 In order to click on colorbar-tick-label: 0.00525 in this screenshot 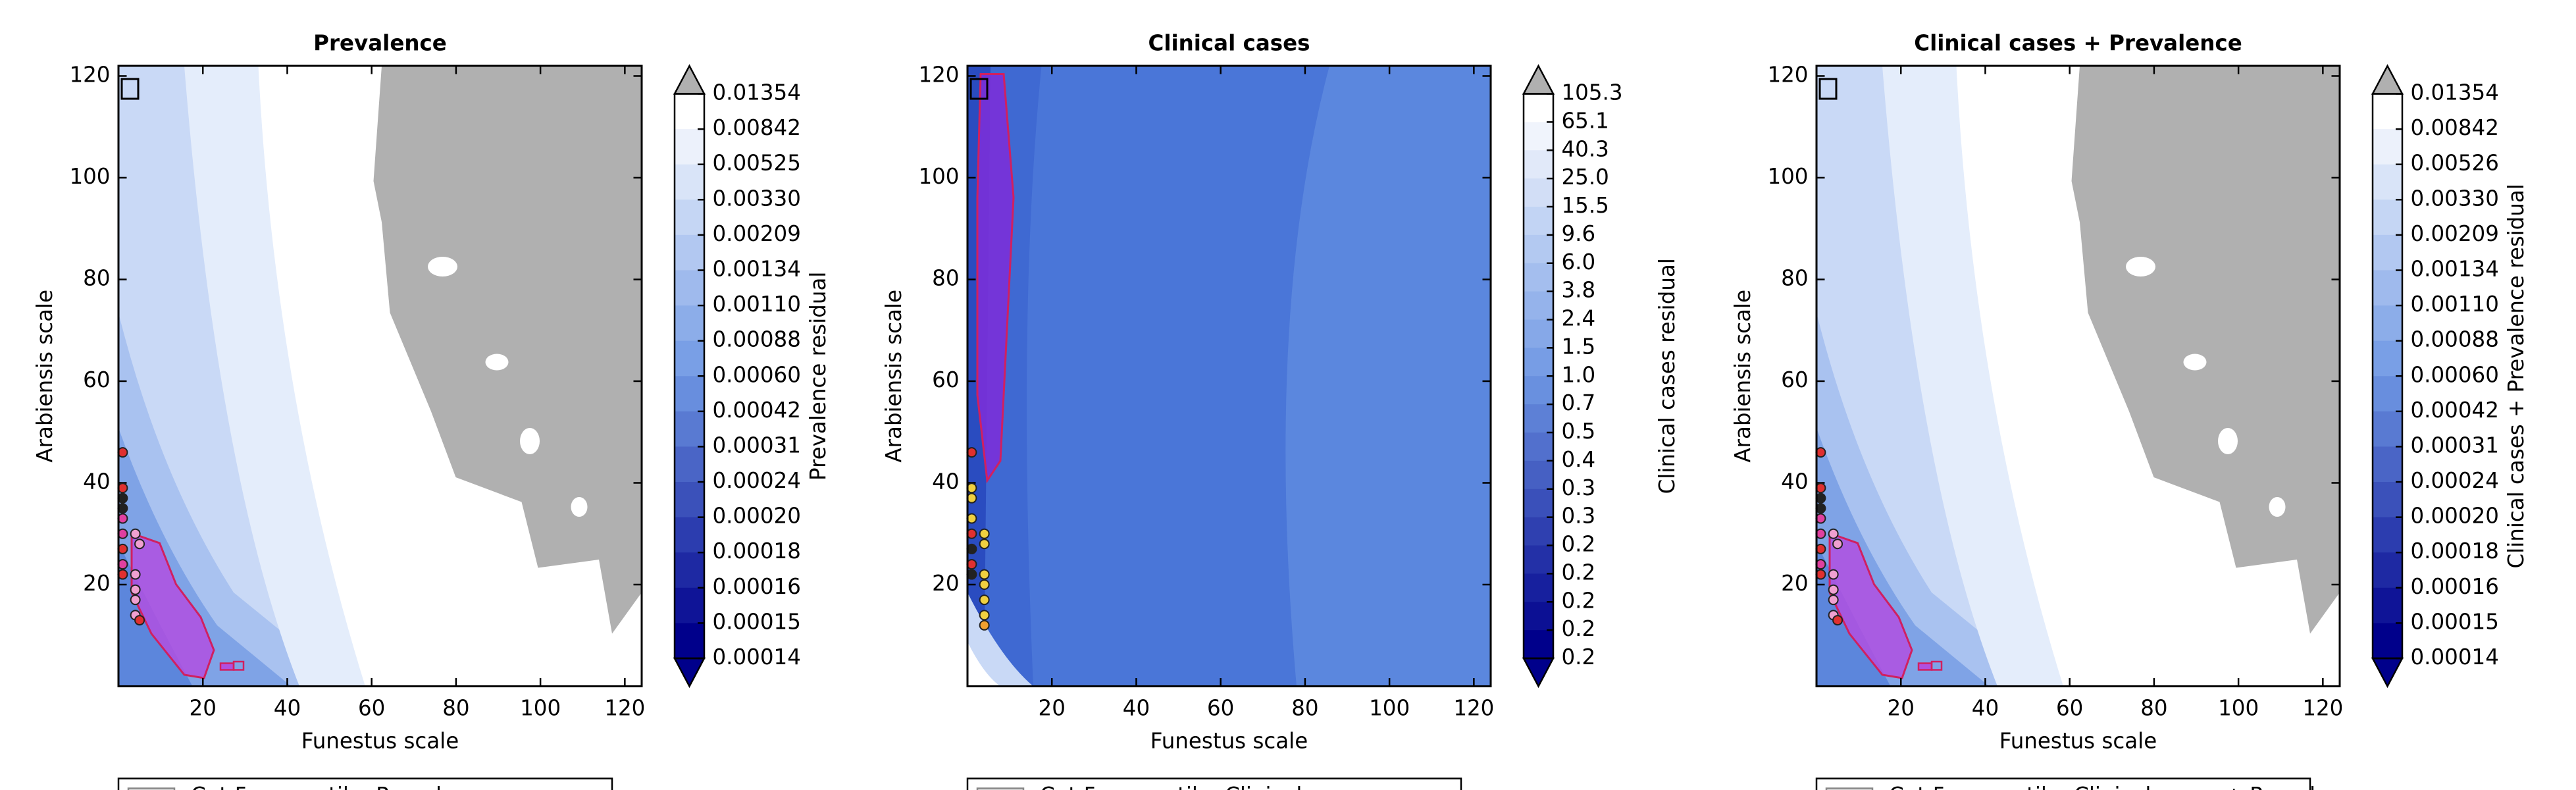, I will do `click(757, 163)`.